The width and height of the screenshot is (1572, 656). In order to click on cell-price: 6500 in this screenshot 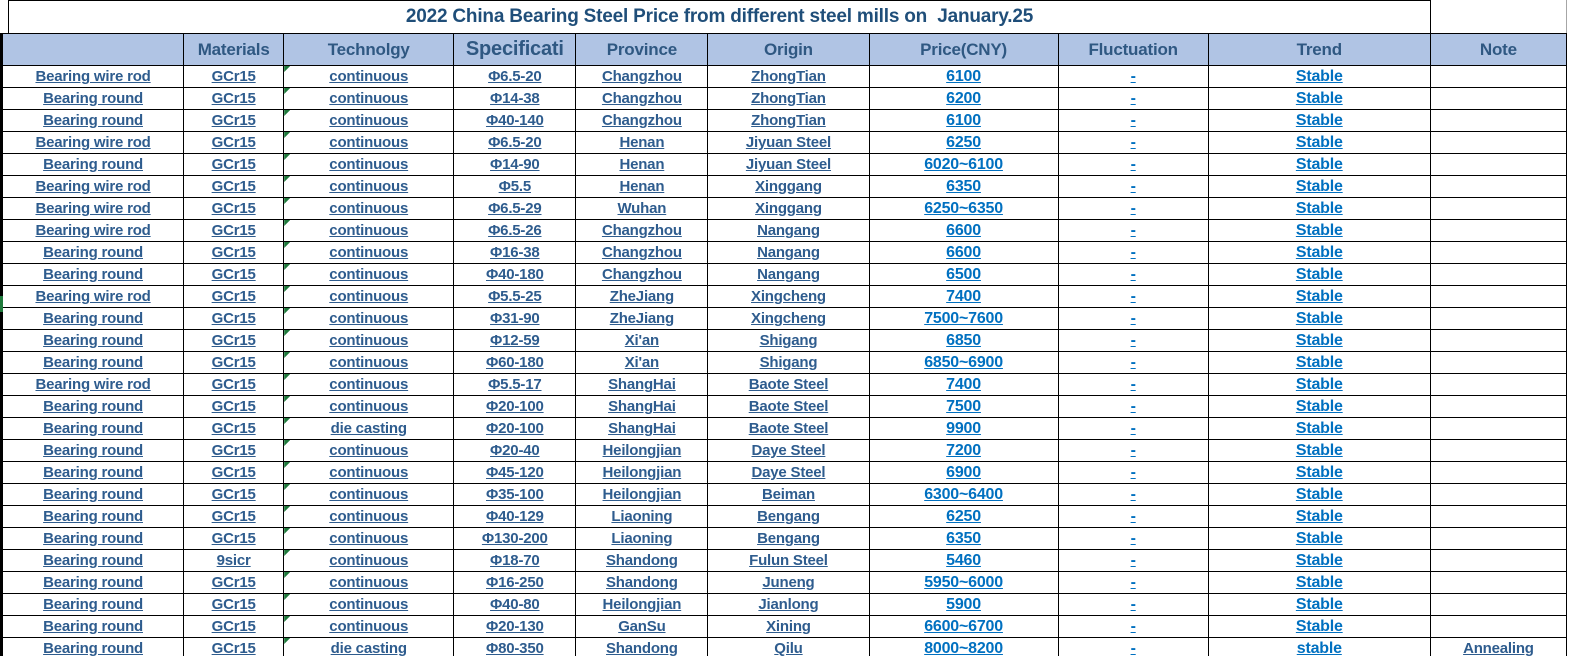, I will do `click(963, 274)`.